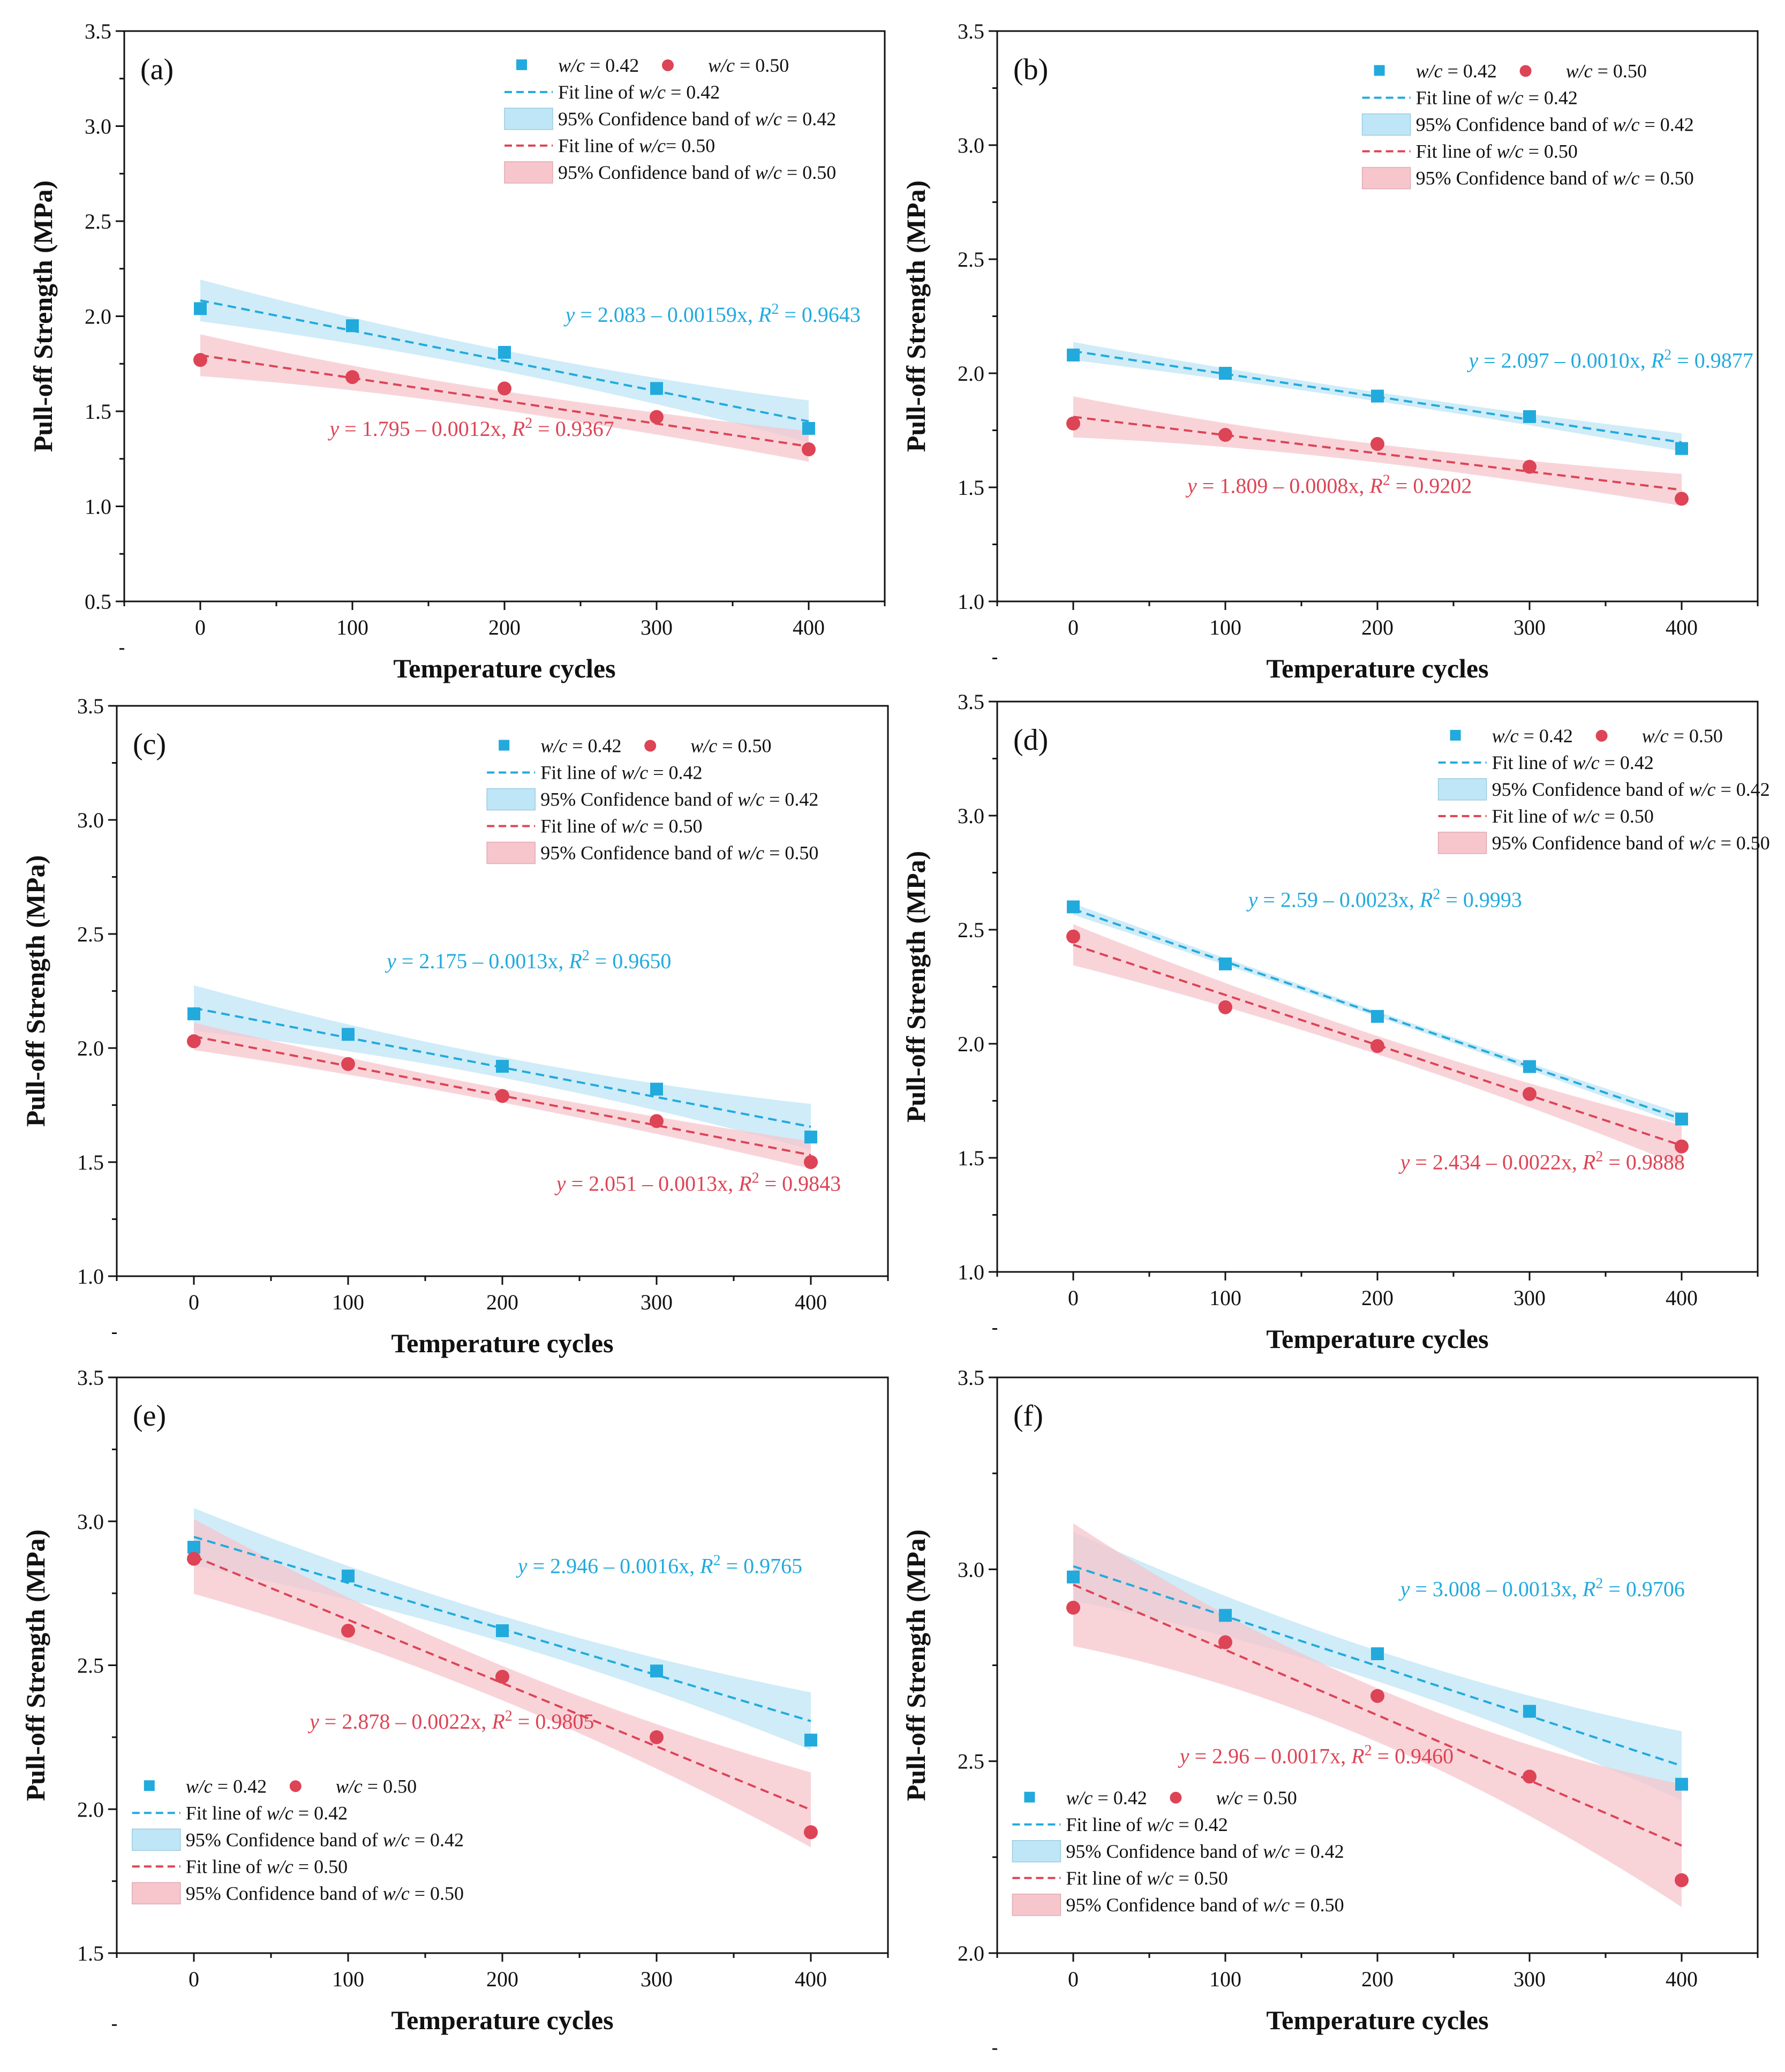 The height and width of the screenshot is (2072, 1785). What do you see at coordinates (636, 145) in the screenshot?
I see `legend-fit-label-050: Fit line of w/c= 0.50` at bounding box center [636, 145].